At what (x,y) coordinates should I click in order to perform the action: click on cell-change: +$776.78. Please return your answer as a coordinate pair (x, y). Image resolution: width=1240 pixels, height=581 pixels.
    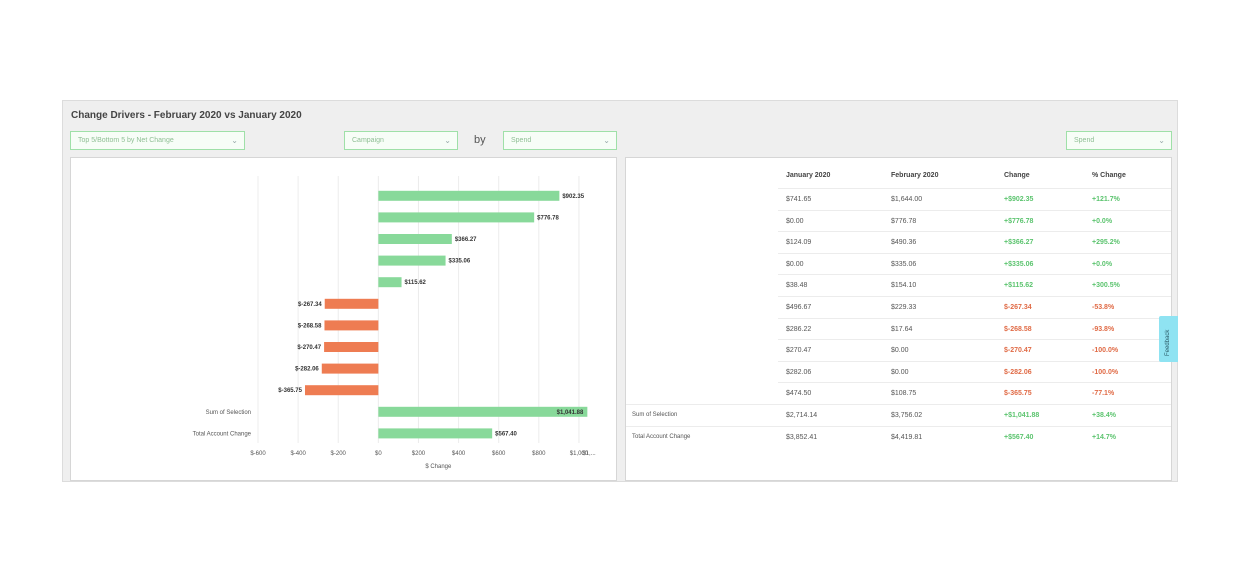
    Looking at the image, I should click on (1019, 221).